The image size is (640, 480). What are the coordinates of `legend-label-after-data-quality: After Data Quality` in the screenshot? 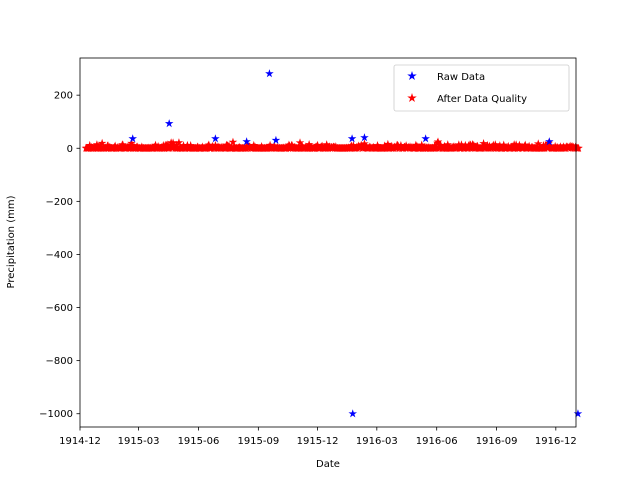 It's located at (482, 99).